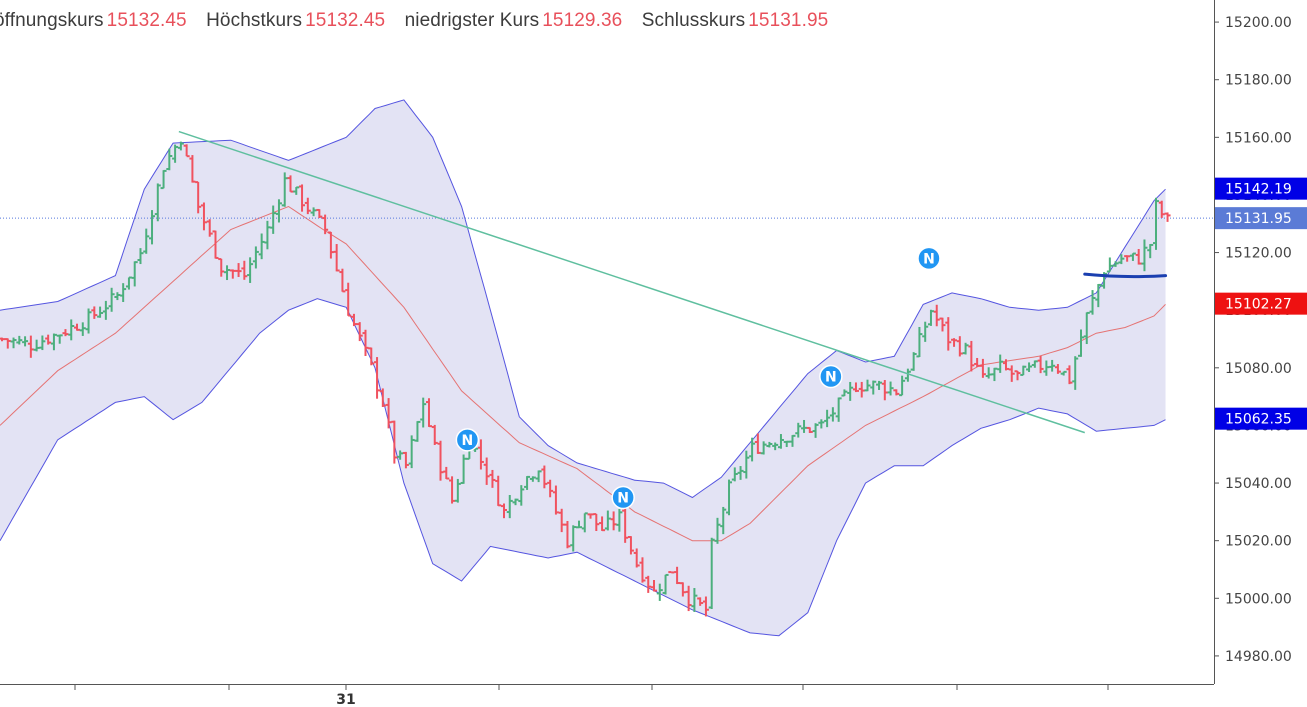 The image size is (1307, 707). What do you see at coordinates (1258, 254) in the screenshot?
I see `y-tick-label: 15120.00` at bounding box center [1258, 254].